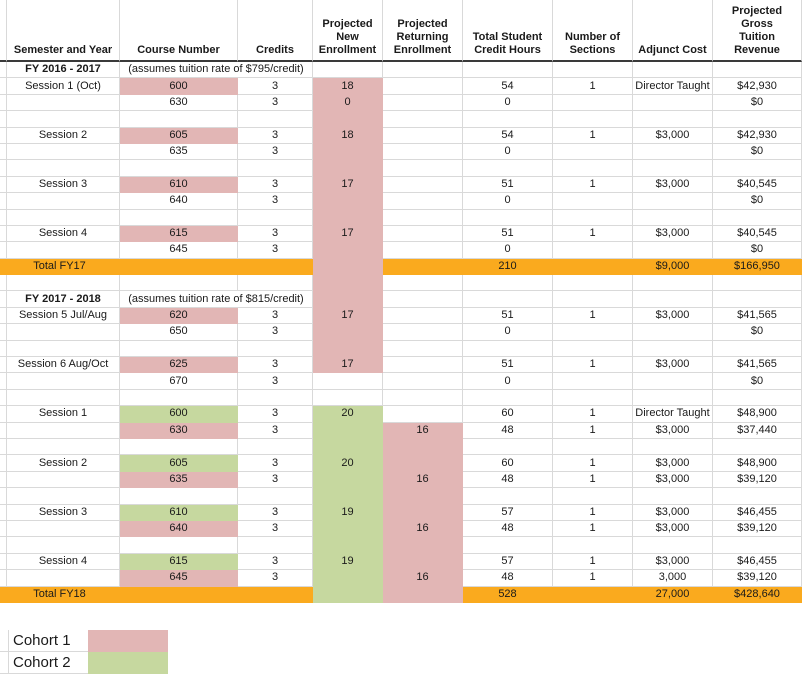 The width and height of the screenshot is (802, 689). What do you see at coordinates (63, 299) in the screenshot?
I see `cell-fy-label: FY 2017 - 2018` at bounding box center [63, 299].